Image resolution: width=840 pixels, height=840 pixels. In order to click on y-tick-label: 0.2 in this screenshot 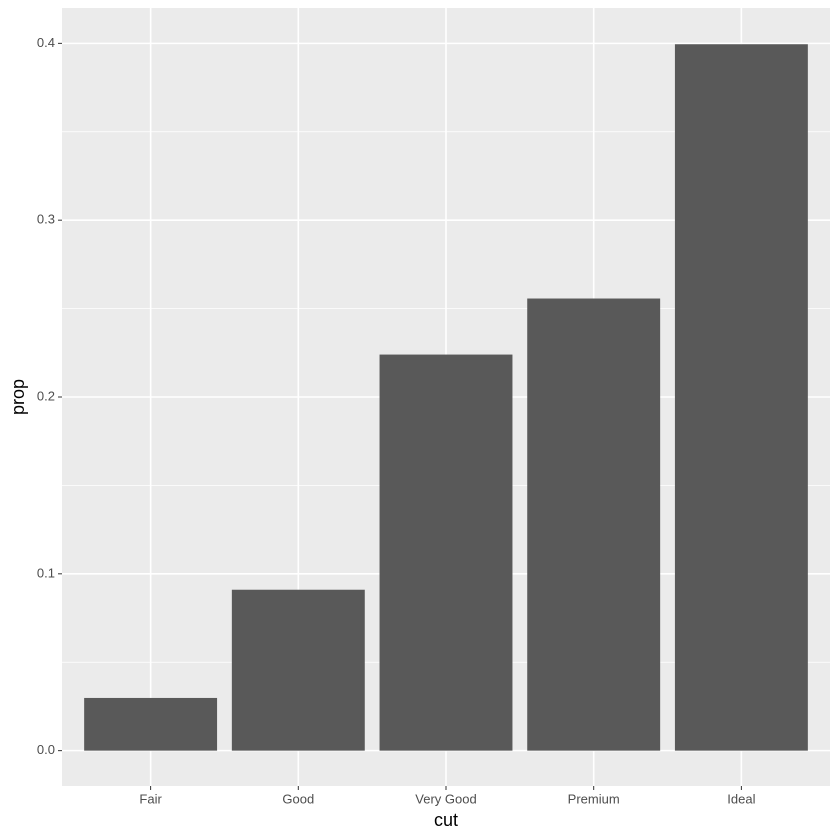, I will do `click(46, 395)`.